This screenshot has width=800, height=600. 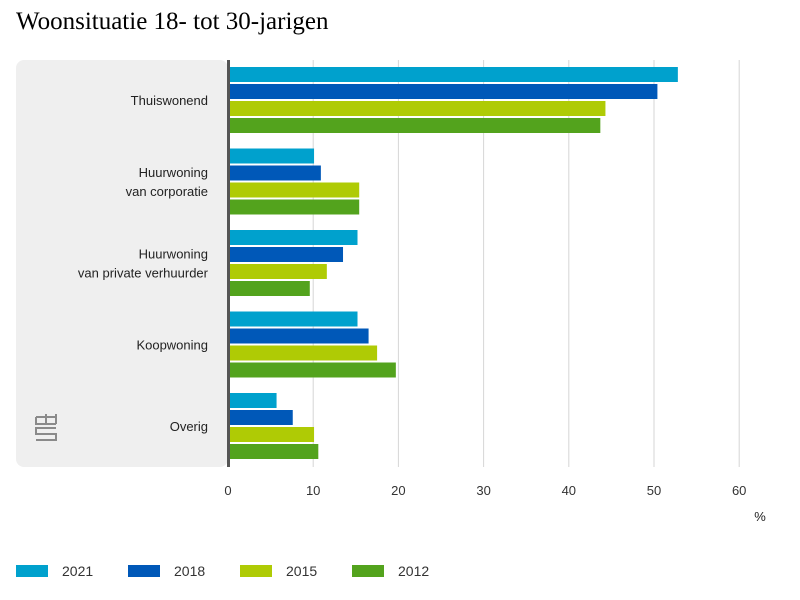 I want to click on x-tick-label: 10, so click(x=313, y=490).